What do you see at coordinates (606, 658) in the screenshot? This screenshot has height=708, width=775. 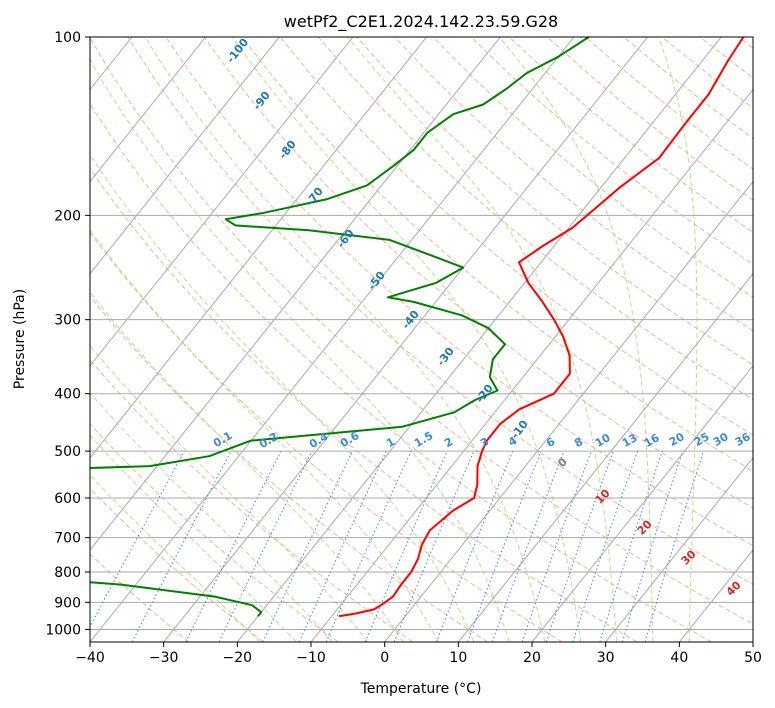 I see `x-tick-label: 30` at bounding box center [606, 658].